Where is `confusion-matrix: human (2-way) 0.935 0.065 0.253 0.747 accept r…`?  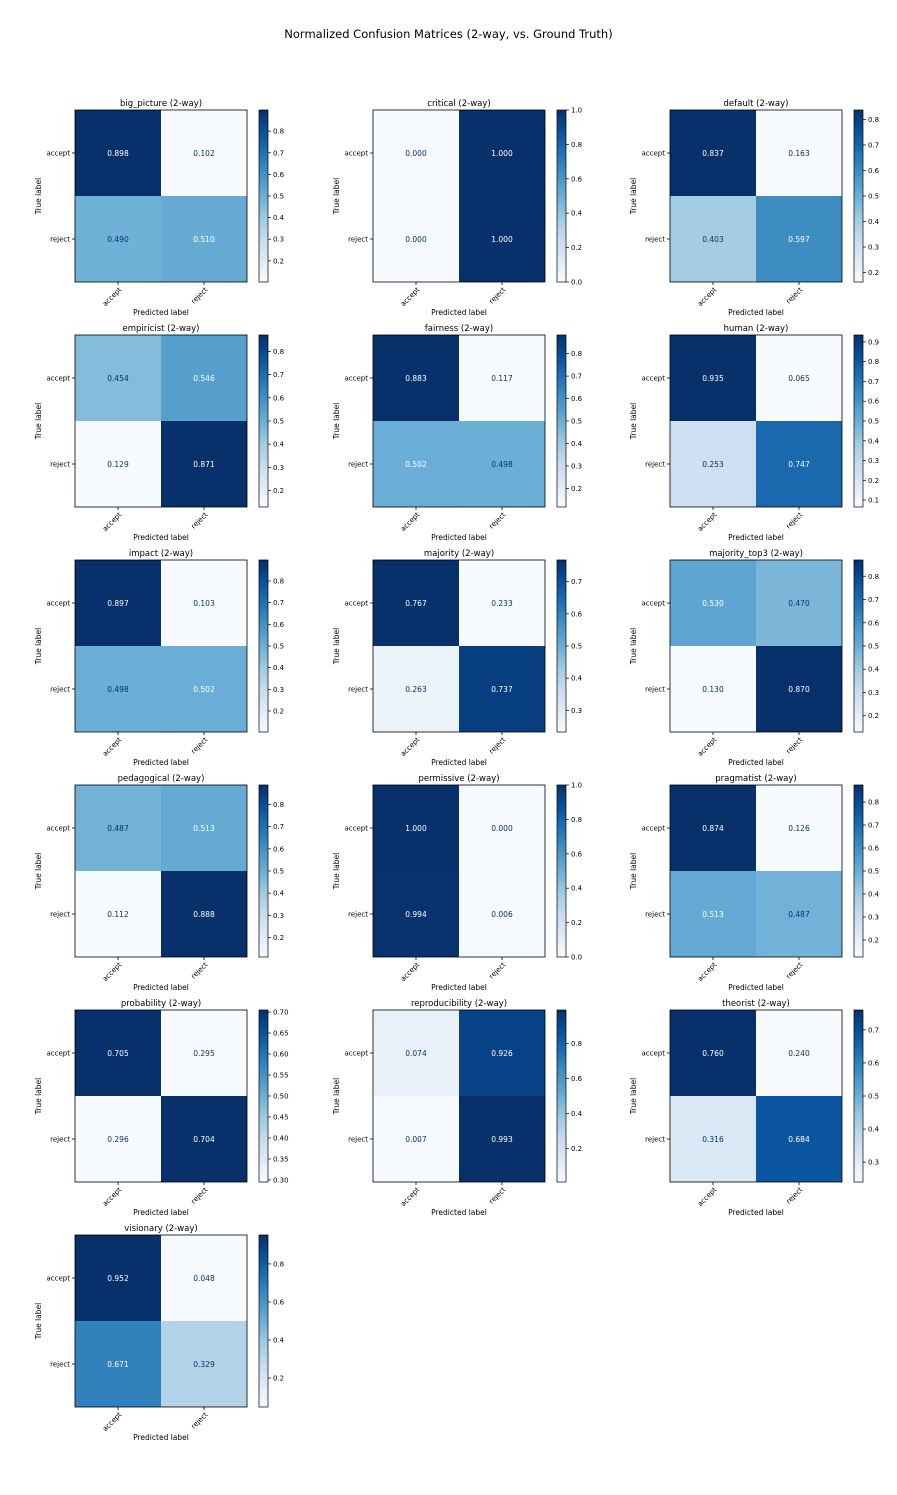
confusion-matrix: human (2-way) 0.935 0.065 0.253 0.747 accept r… is located at coordinates (754, 433).